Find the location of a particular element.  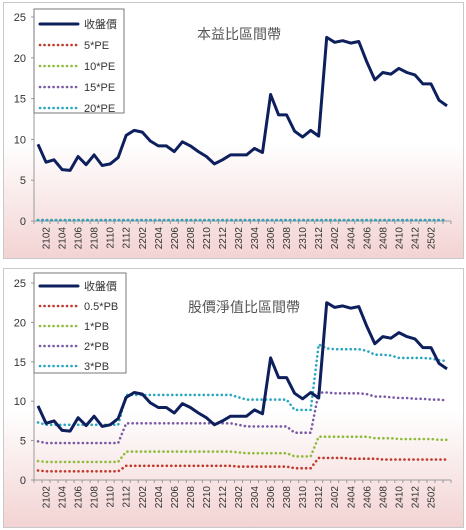

chart-title: 本益比區間帶 is located at coordinates (239, 34).